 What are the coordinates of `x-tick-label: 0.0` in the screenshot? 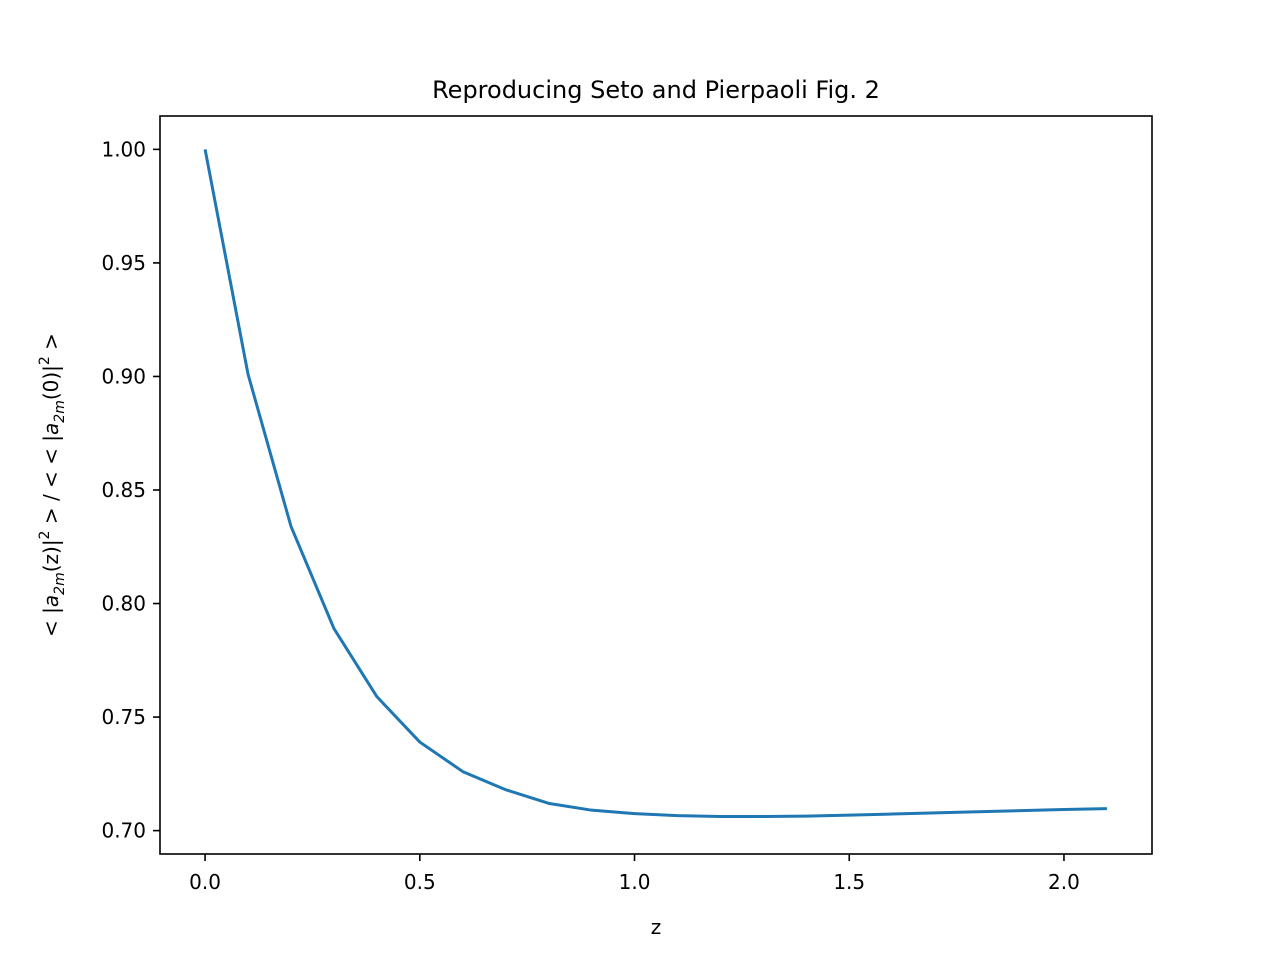 It's located at (205, 882).